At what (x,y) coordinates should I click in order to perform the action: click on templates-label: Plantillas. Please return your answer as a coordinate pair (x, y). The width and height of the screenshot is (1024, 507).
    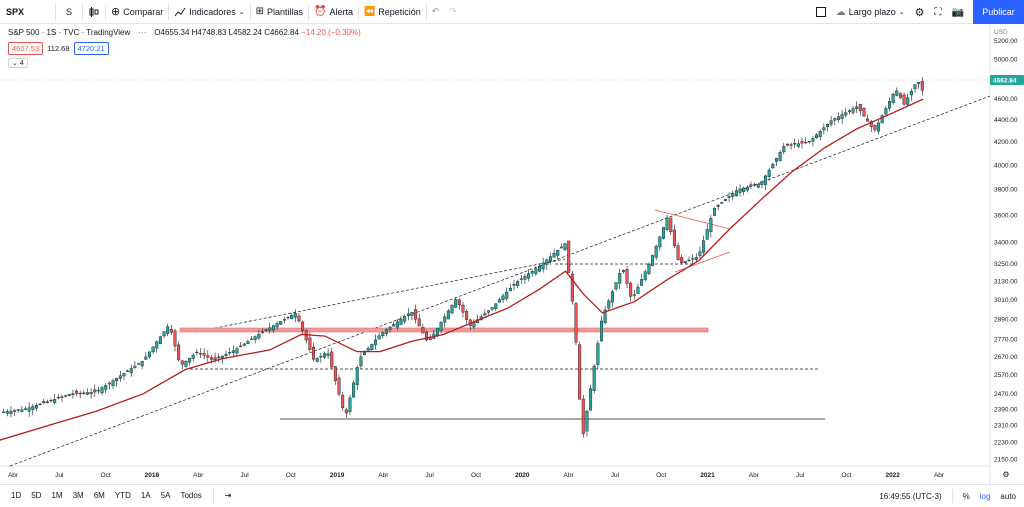
    Looking at the image, I should click on (285, 11).